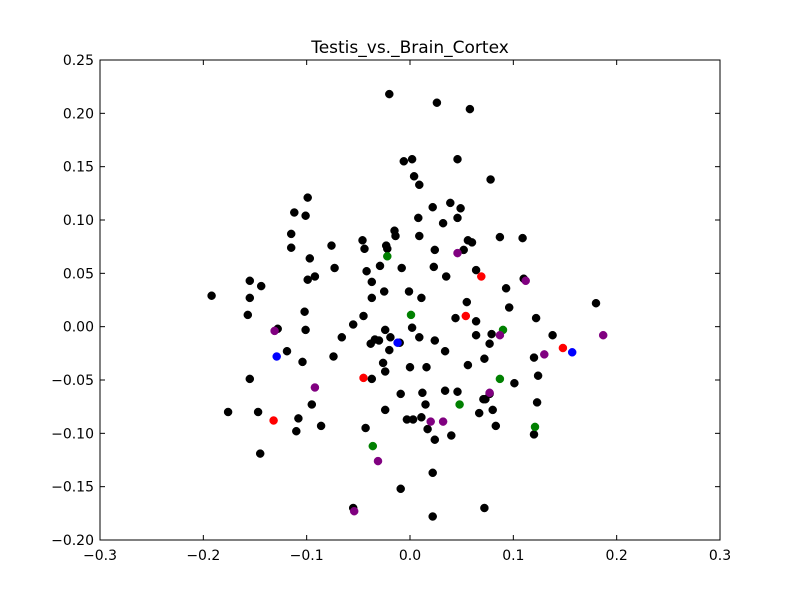 Image resolution: width=800 pixels, height=600 pixels. What do you see at coordinates (72, 381) in the screenshot?
I see `y-tick-label: −0.05` at bounding box center [72, 381].